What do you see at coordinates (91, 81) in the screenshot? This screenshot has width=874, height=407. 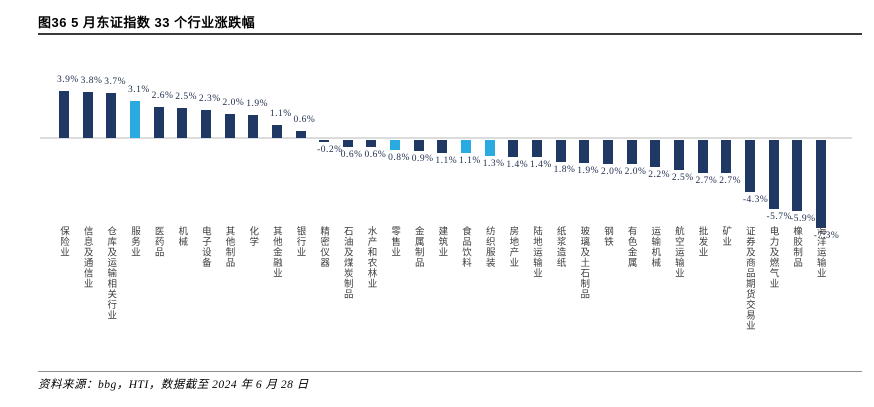 I see `value-label-1: 3.8%` at bounding box center [91, 81].